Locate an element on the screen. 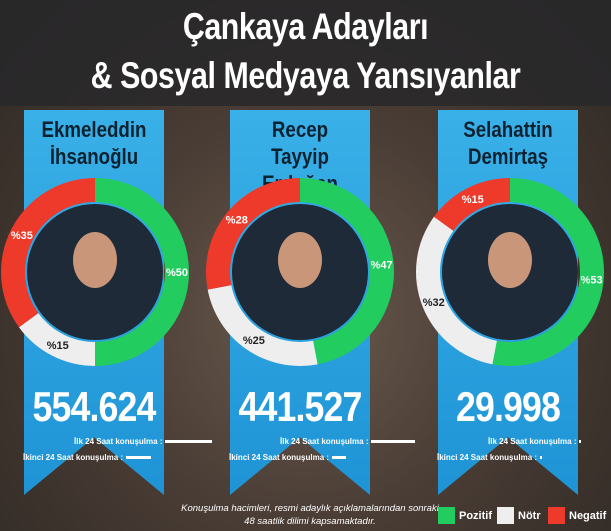 The height and width of the screenshot is (531, 611). slice-label: %28 is located at coordinates (237, 221).